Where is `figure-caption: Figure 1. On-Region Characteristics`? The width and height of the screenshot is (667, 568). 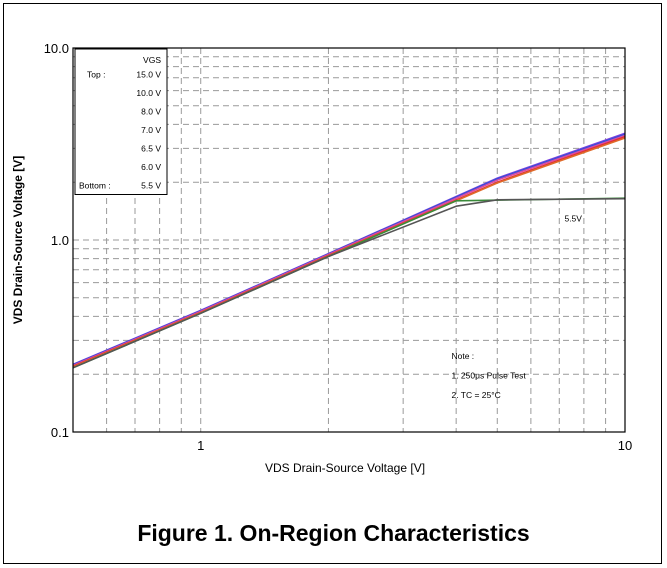
figure-caption: Figure 1. On-Region Characteristics is located at coordinates (333, 533).